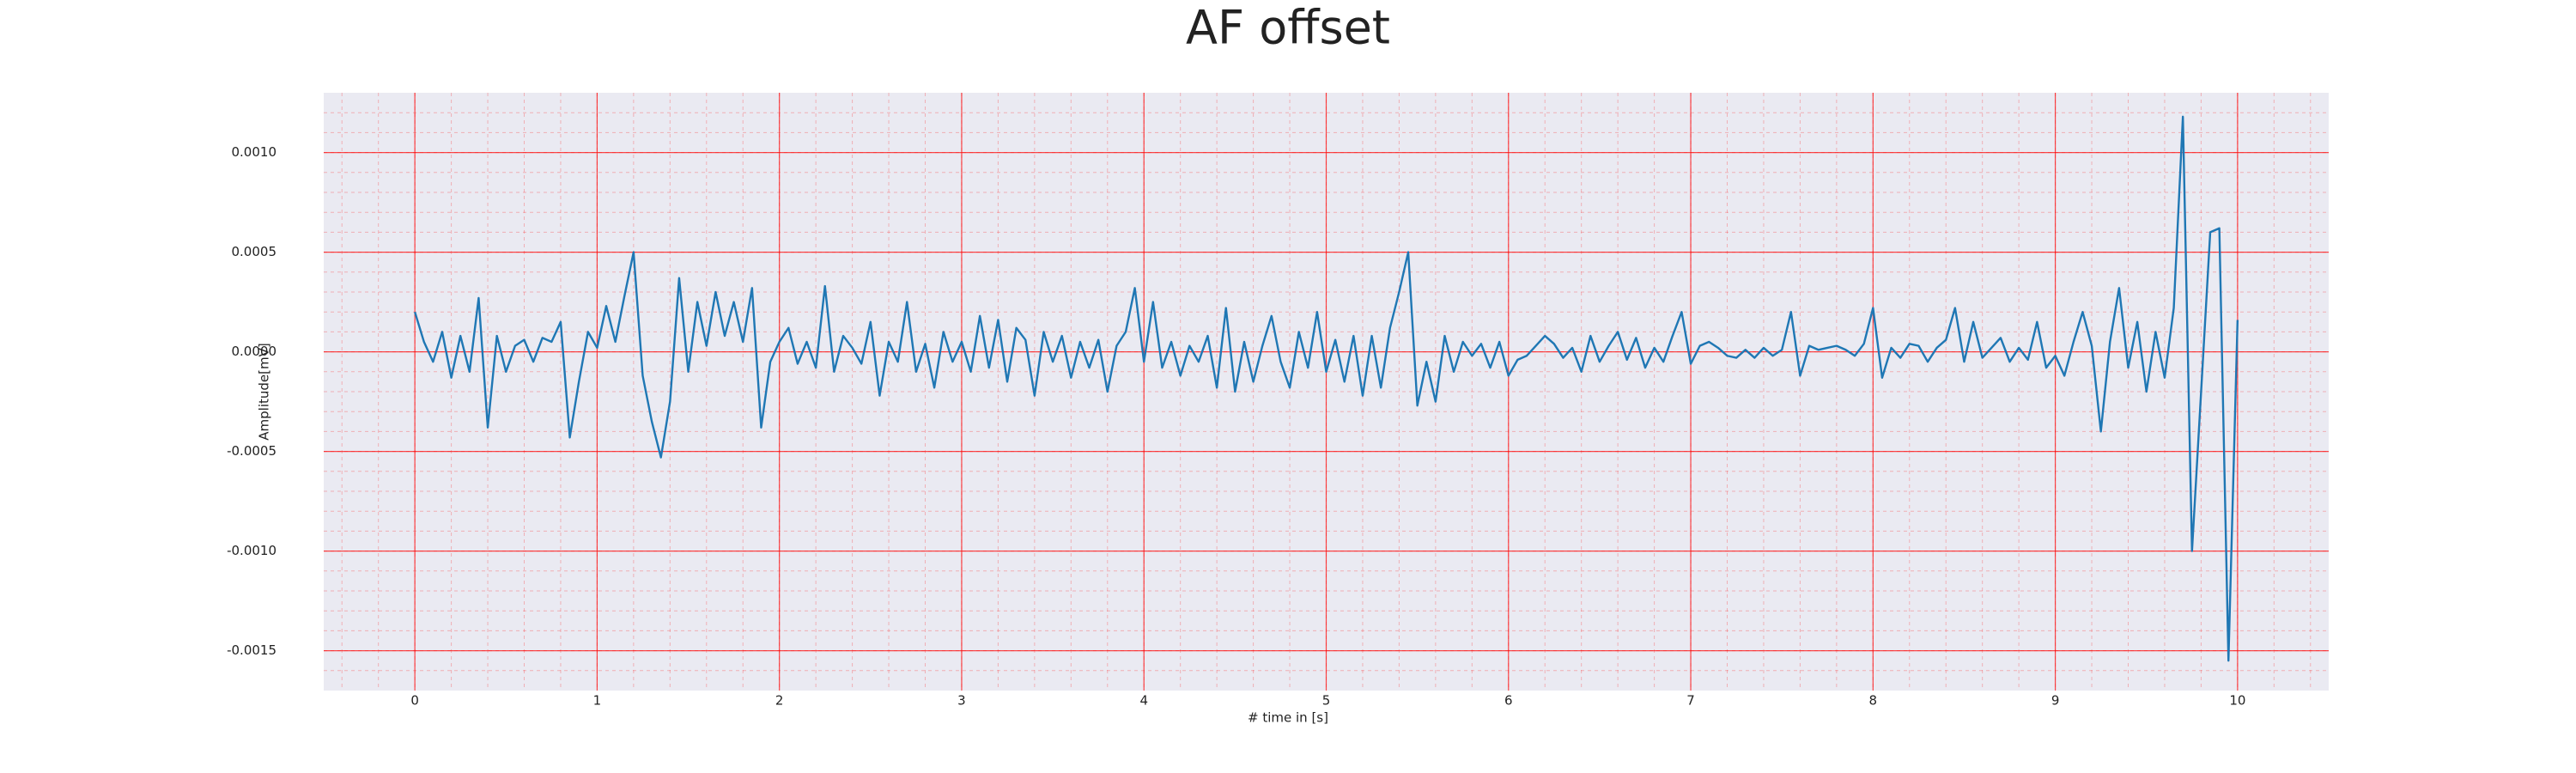 The height and width of the screenshot is (773, 2576). I want to click on y-tick-label: 0.0010, so click(254, 152).